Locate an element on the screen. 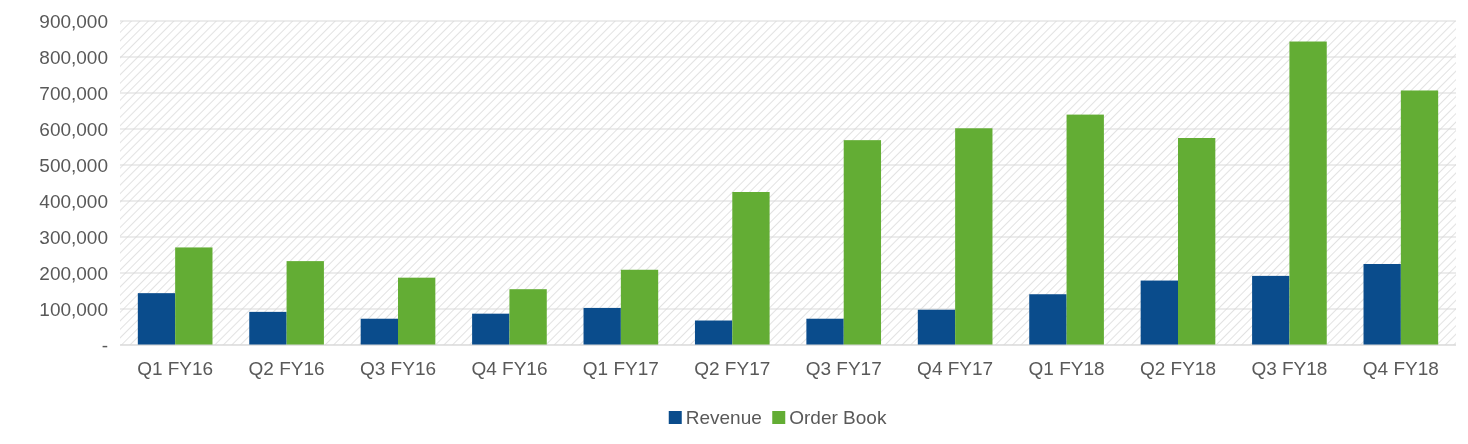 The height and width of the screenshot is (444, 1468). x-tick-label: Q1 FY18 is located at coordinates (1066, 368).